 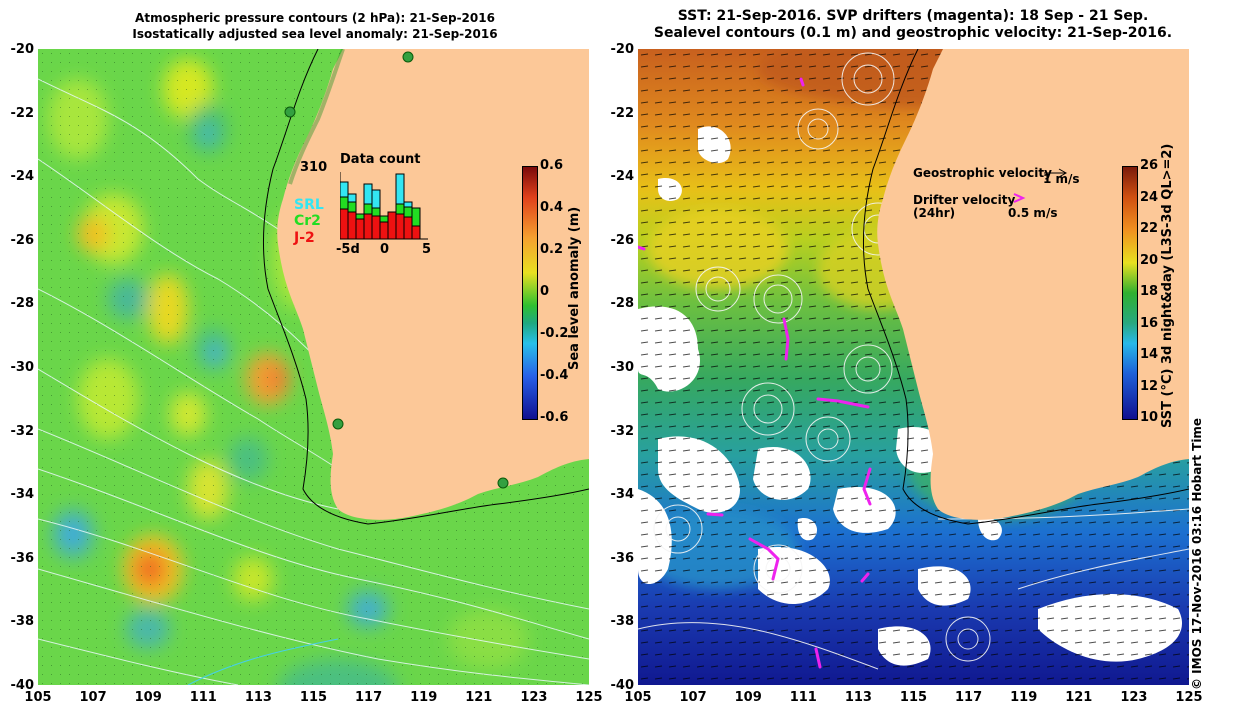 I want to click on colorbar-tick: -0.4, so click(x=554, y=375).